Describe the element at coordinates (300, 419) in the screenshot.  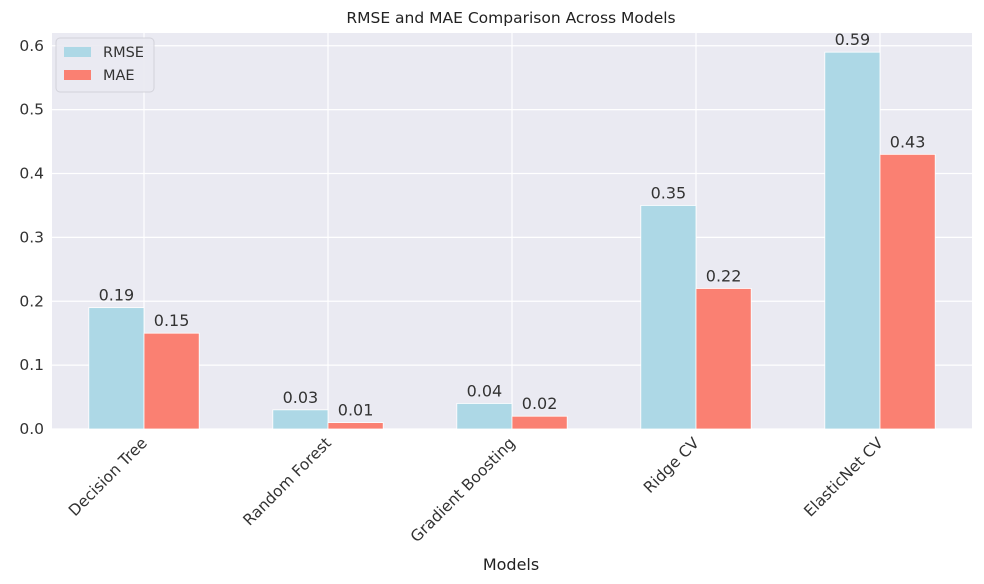
I see `bar-rmse-random-forest` at that location.